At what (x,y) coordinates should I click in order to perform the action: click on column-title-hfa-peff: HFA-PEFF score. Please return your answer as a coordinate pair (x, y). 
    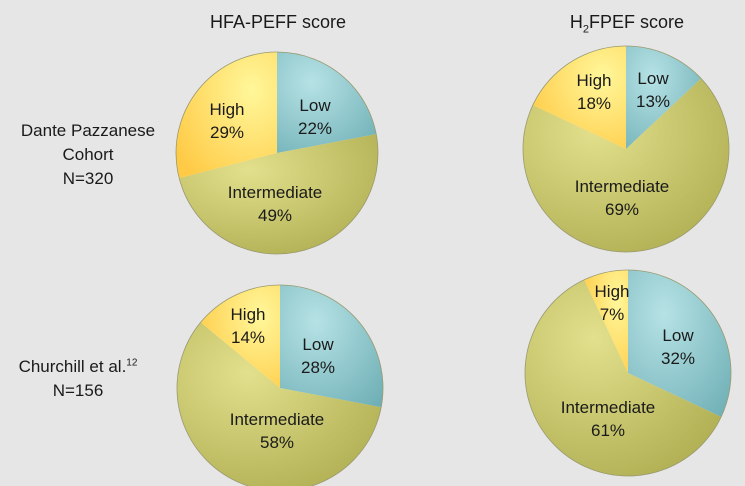
    Looking at the image, I should click on (278, 22).